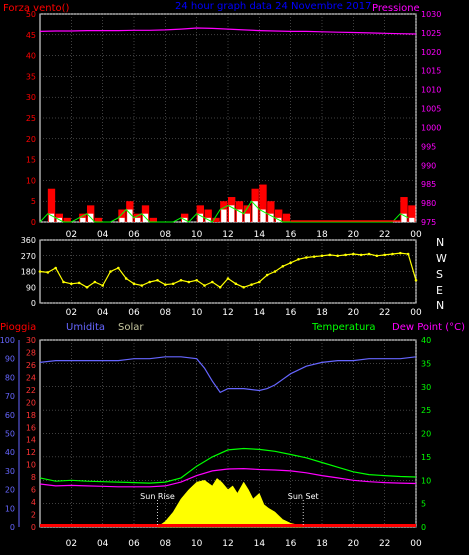  I want to click on rain-tick-label: 10, so click(31, 465).